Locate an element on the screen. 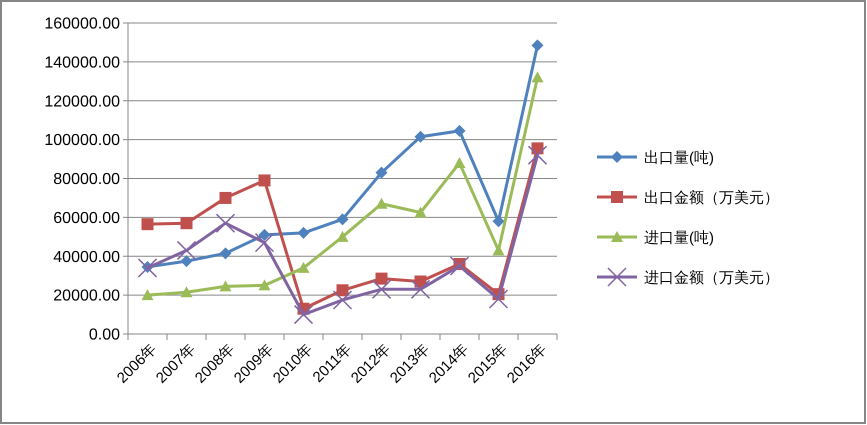 The image size is (867, 425). y-tick-label: 140000.00 is located at coordinates (82, 63).